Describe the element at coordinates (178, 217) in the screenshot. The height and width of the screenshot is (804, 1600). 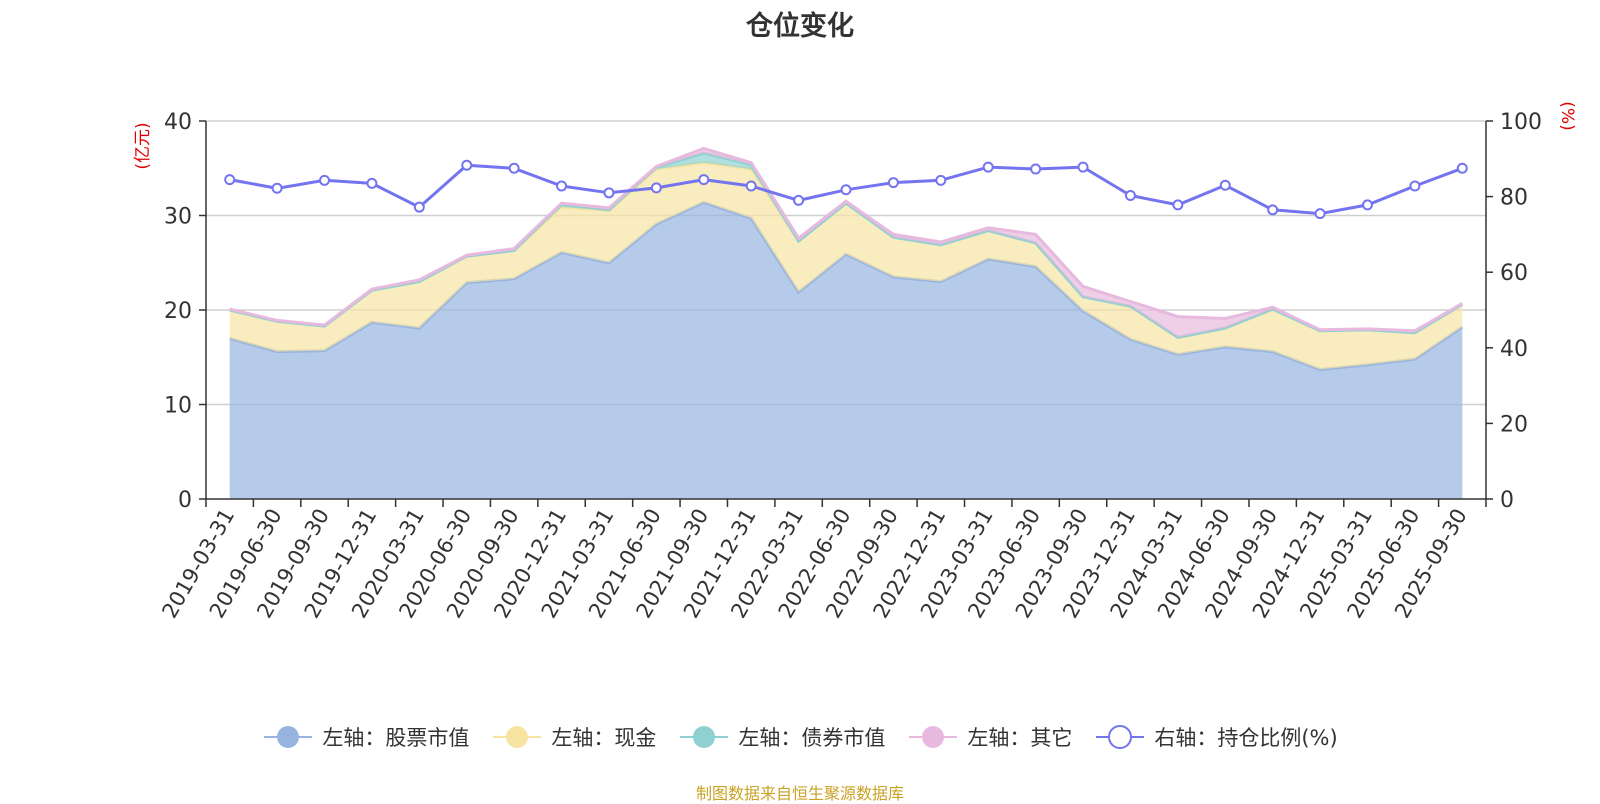
I see `left-tick-label: 30` at that location.